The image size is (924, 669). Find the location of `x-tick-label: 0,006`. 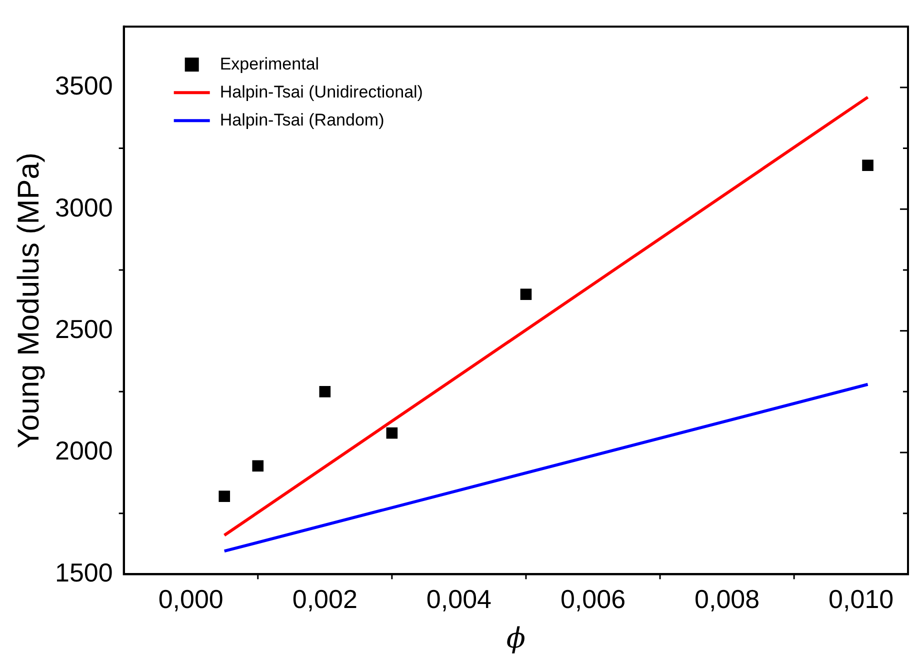

x-tick-label: 0,006 is located at coordinates (593, 599).